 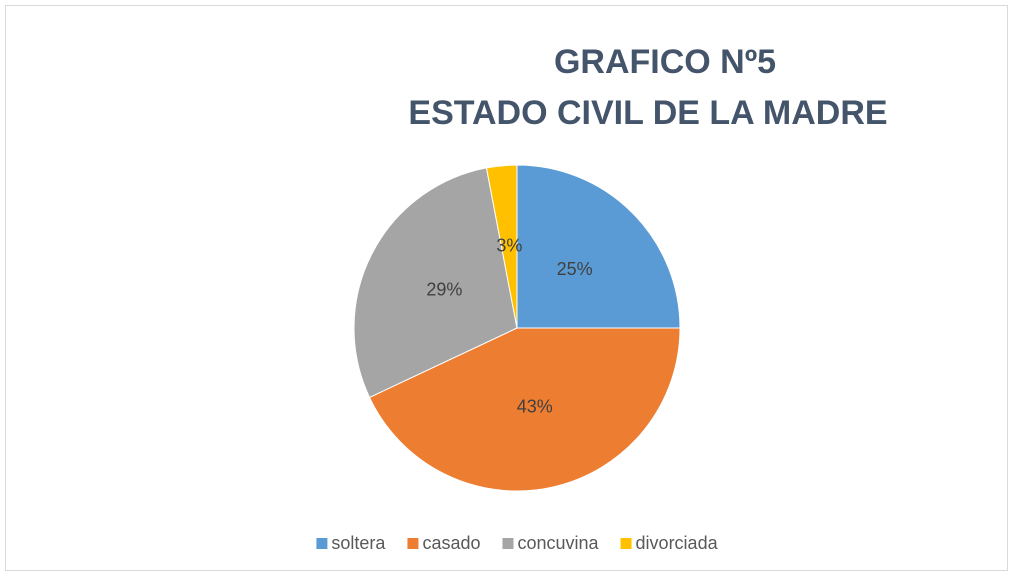 I want to click on legend-label: divorciada, so click(x=677, y=543).